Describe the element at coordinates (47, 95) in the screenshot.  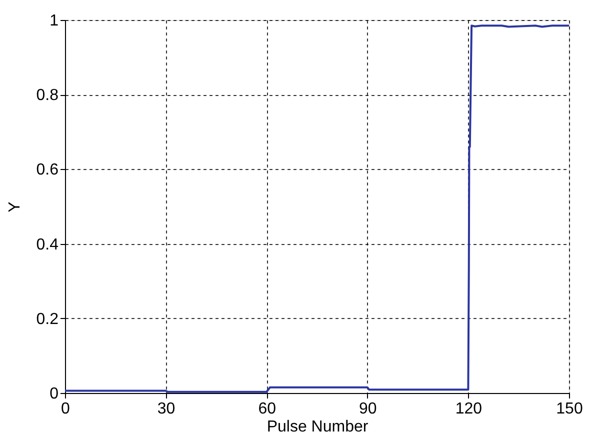
I see `y-tick-label: 0.8` at that location.